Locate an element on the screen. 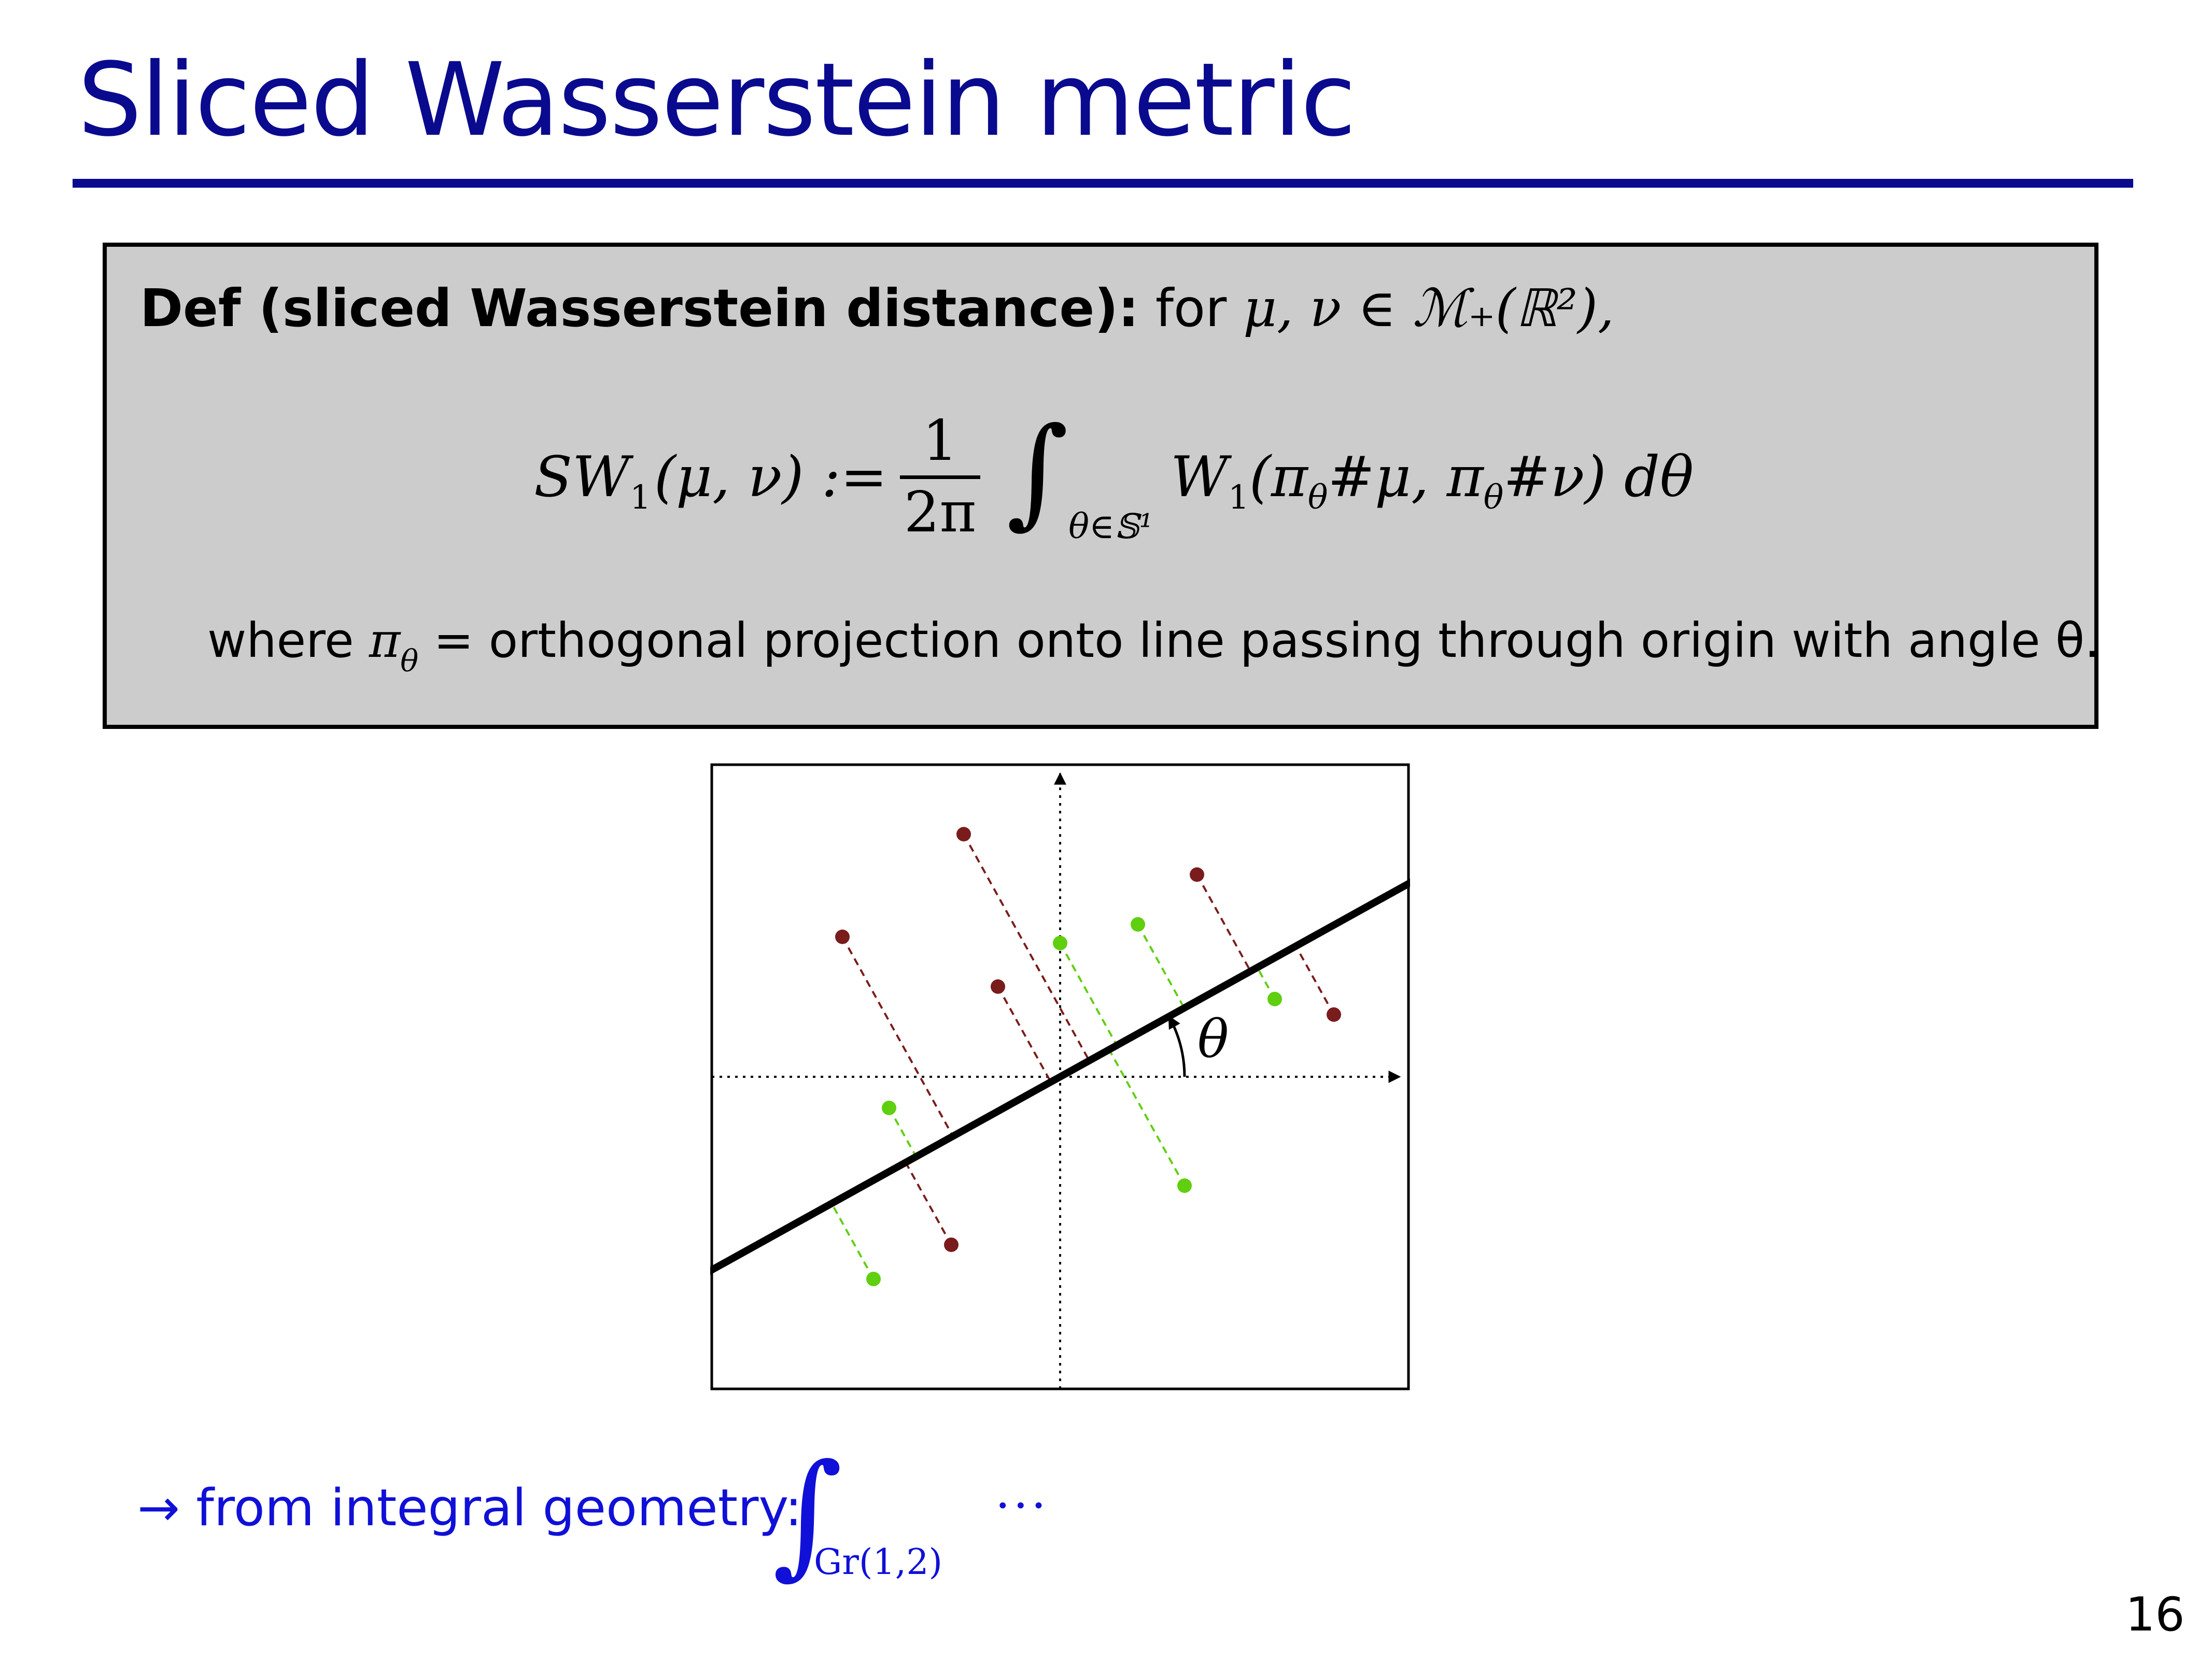  integral-symbol: ∫ is located at coordinates (1037, 471).